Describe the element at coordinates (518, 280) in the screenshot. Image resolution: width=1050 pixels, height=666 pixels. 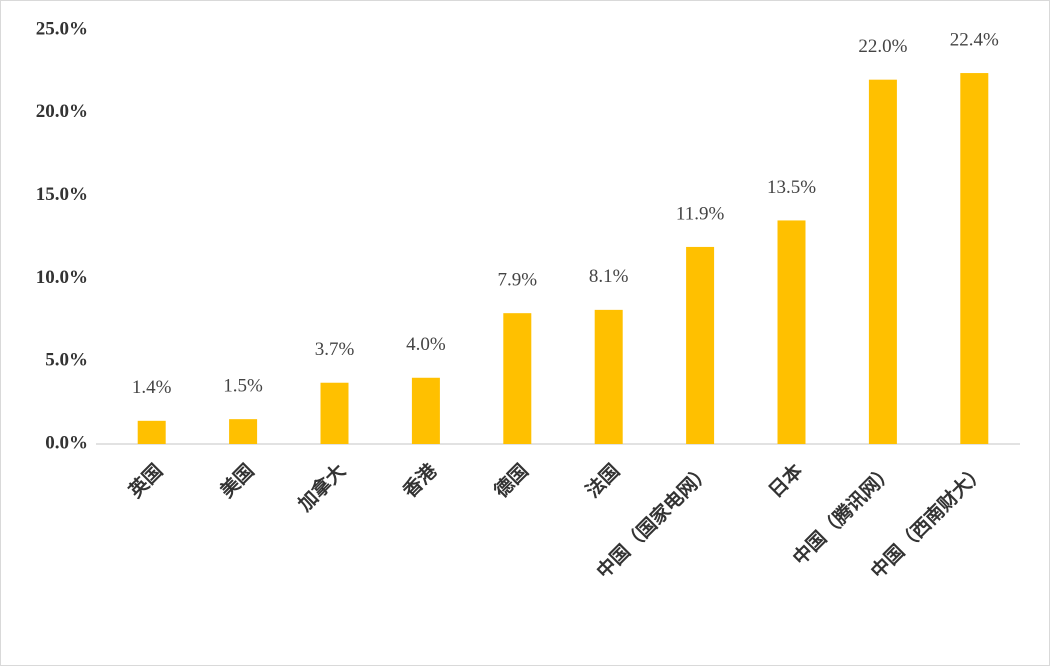
I see `value-label: 7.9%` at that location.